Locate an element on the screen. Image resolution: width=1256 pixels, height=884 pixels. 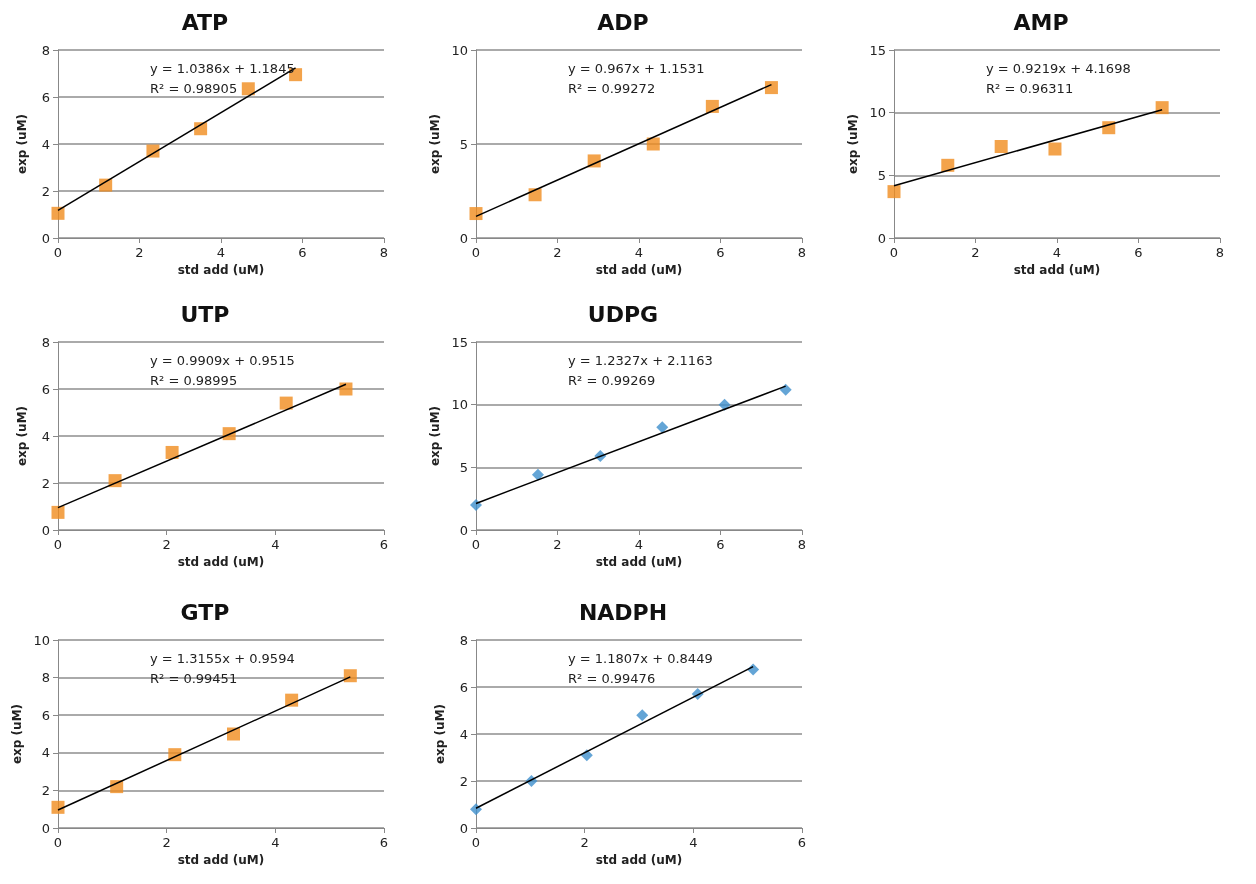
chart-title: AMP is located at coordinates (1041, 22).